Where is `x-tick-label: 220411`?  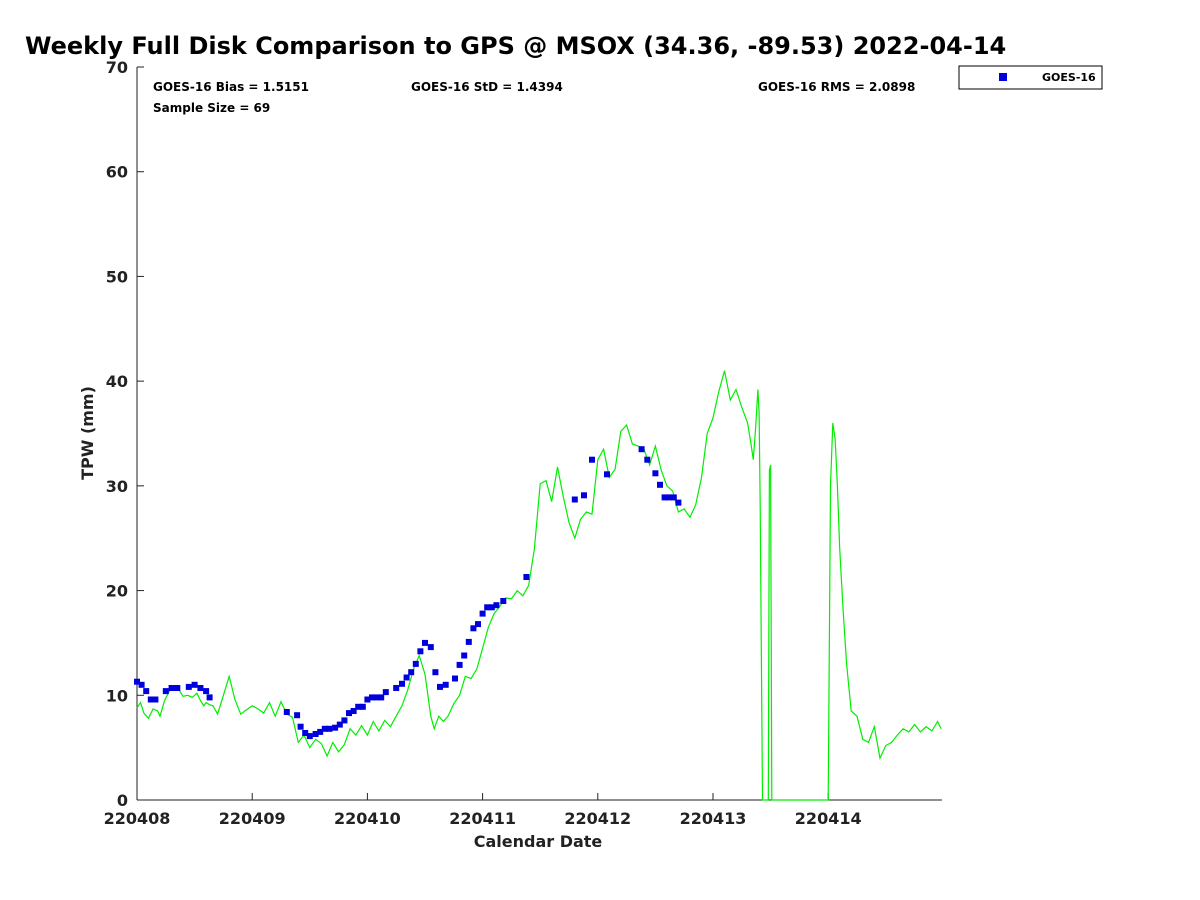
x-tick-label: 220411 is located at coordinates (482, 818).